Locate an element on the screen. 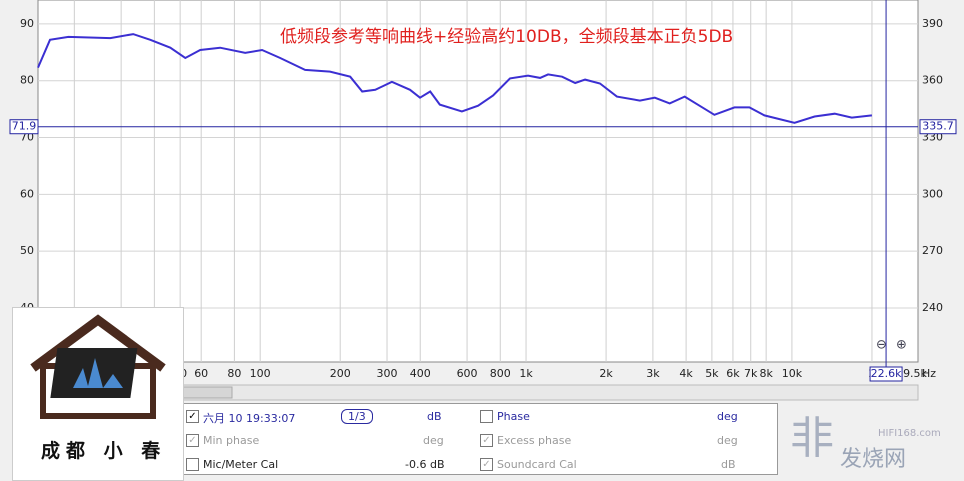  logo-mark: ⾮ is located at coordinates (812, 438).